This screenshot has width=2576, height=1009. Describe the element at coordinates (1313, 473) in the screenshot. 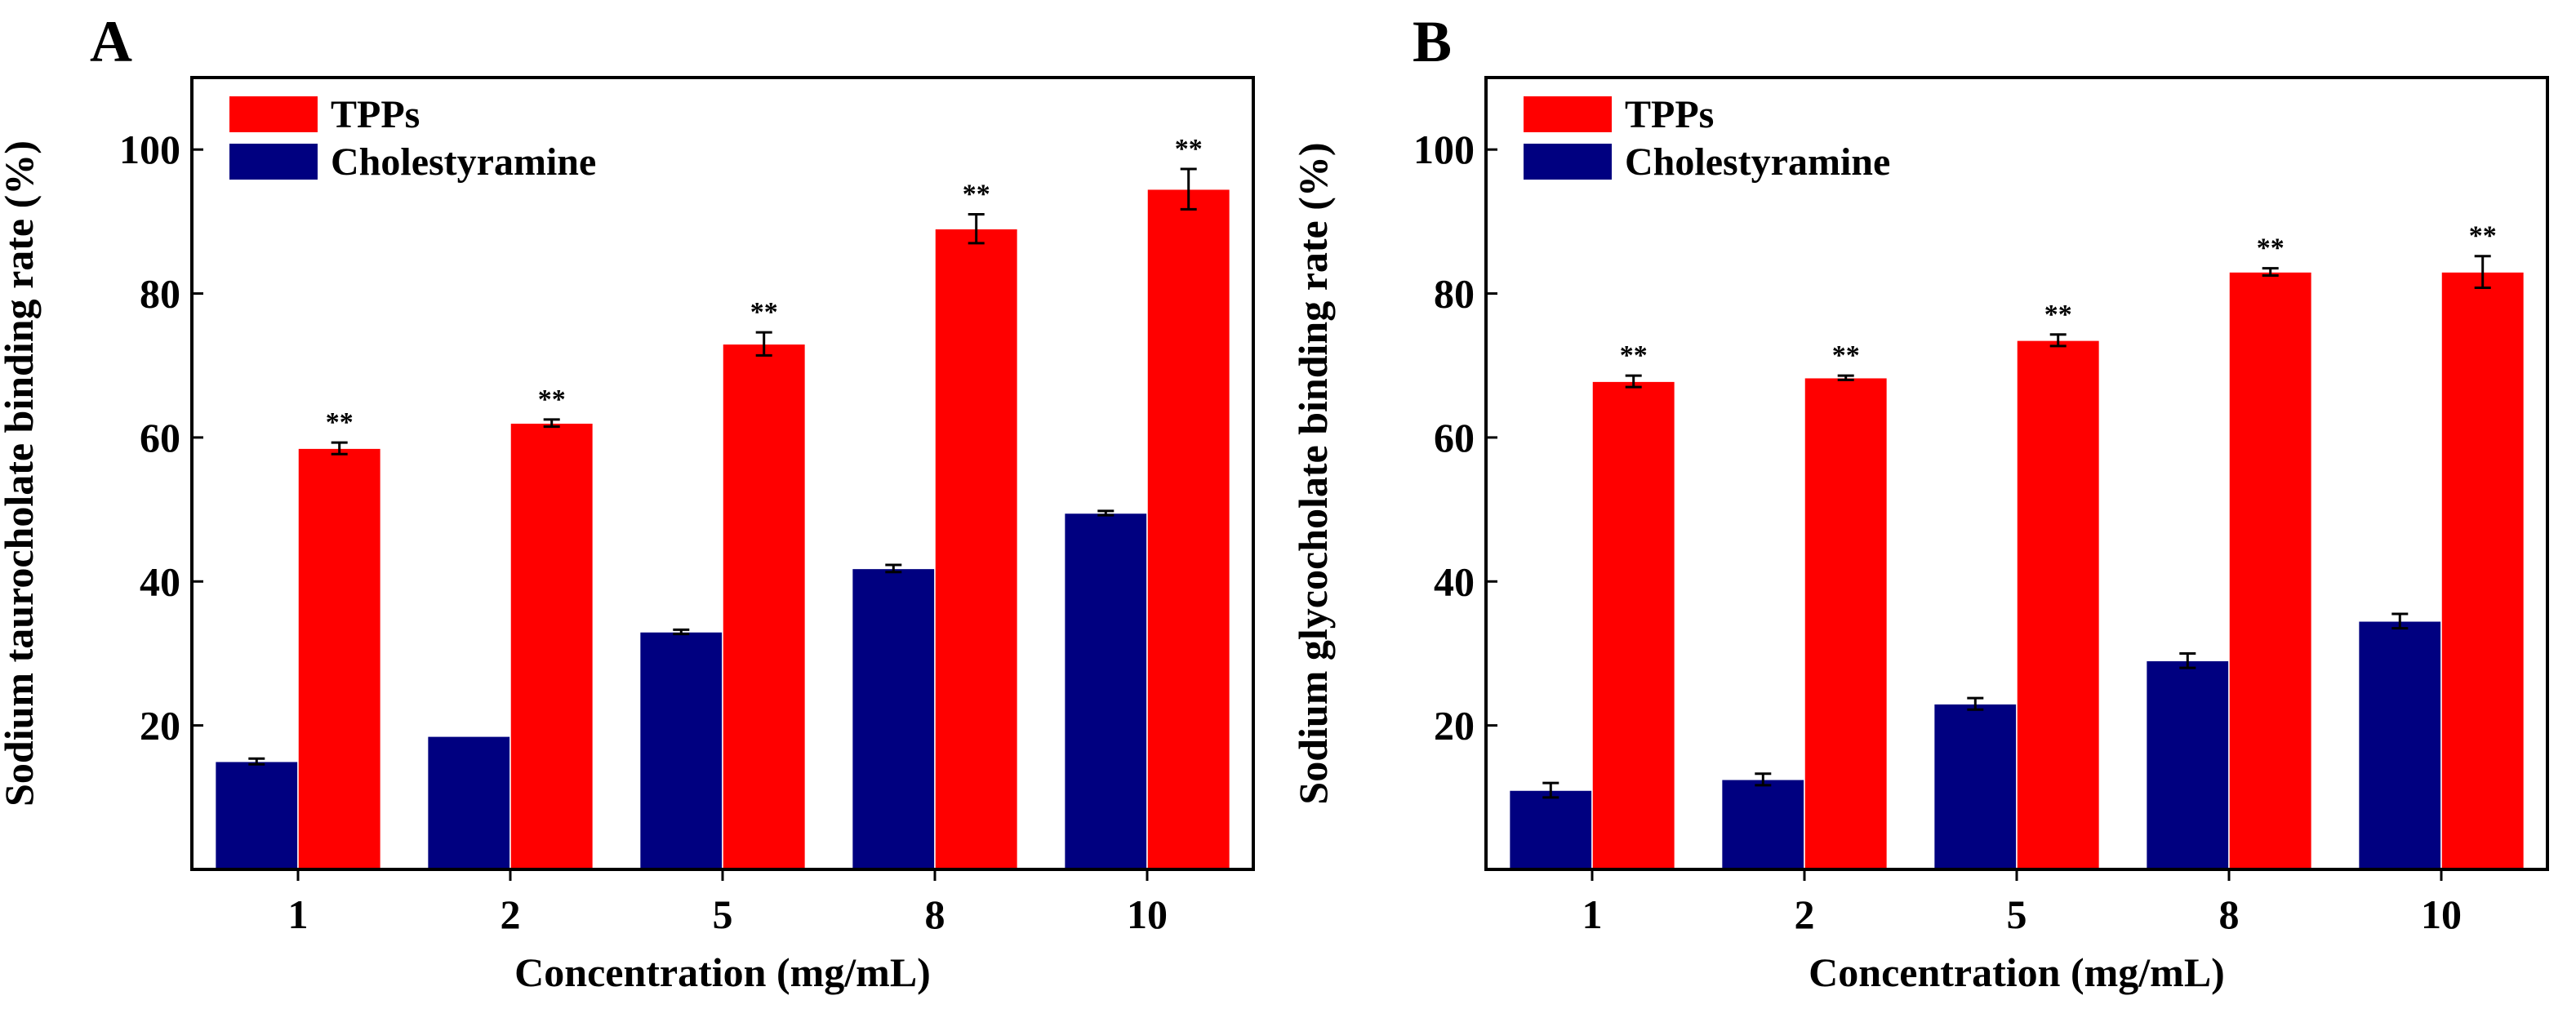

I see `y-axis-title: Sodium glycocholate binding rate (%)` at that location.